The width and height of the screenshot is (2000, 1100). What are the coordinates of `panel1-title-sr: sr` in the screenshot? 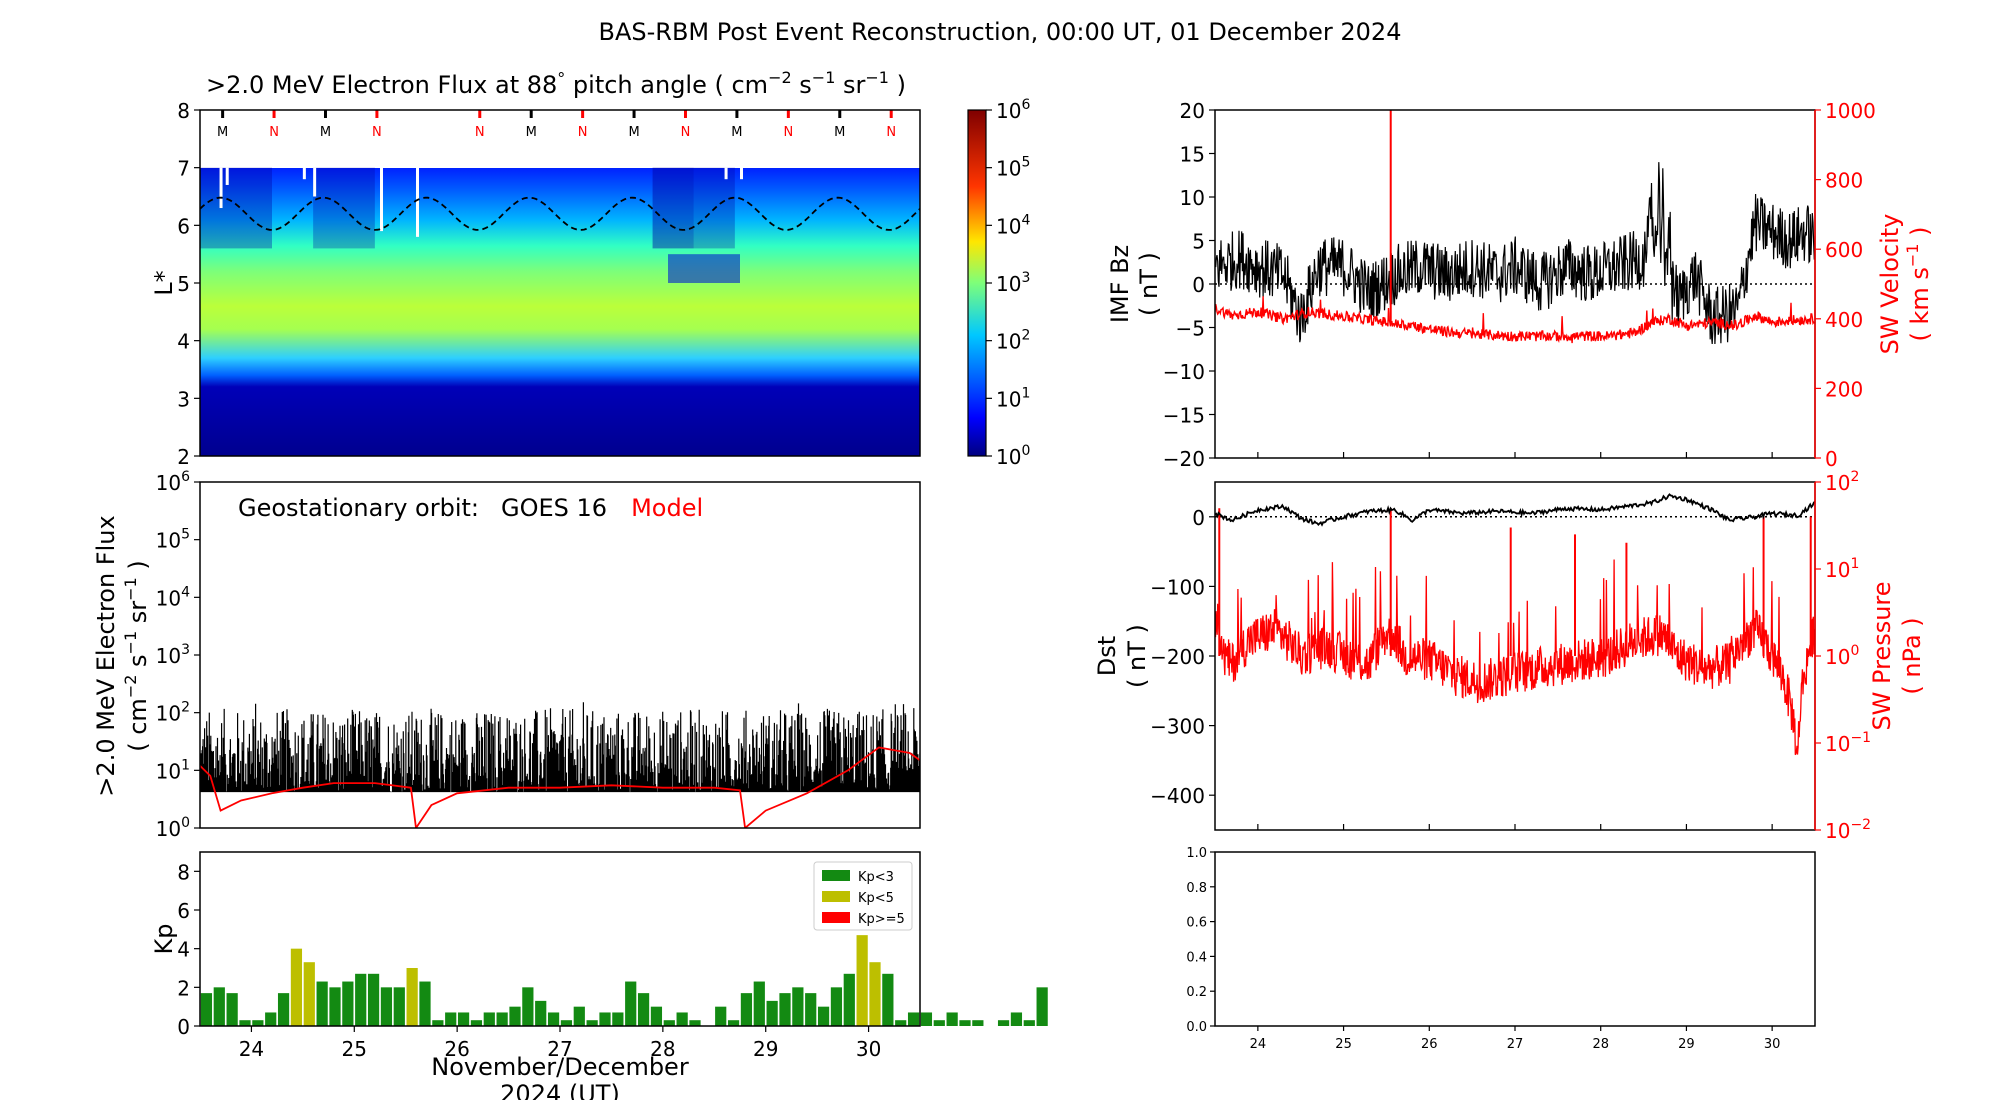 It's located at (850, 85).